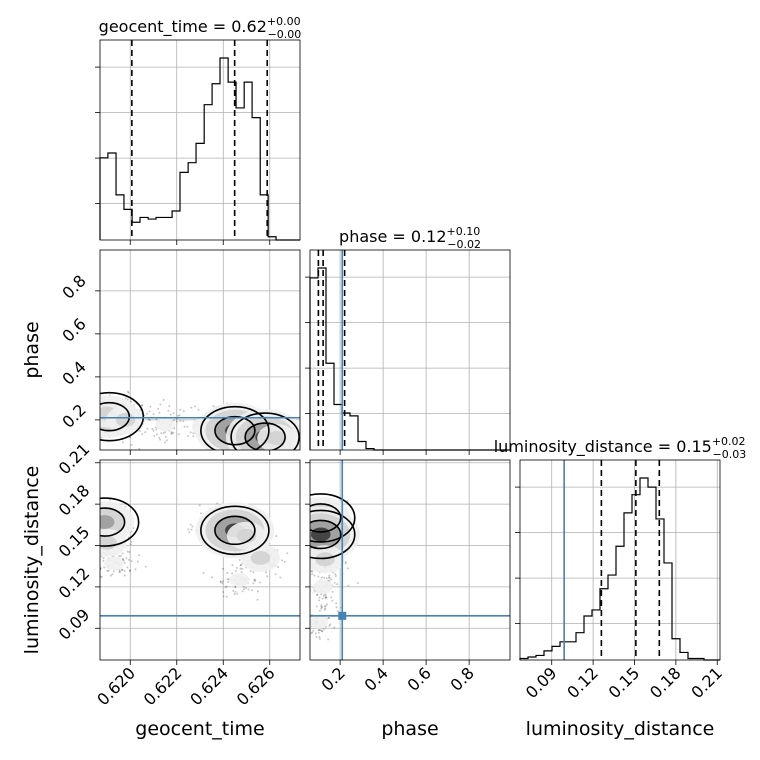 Image resolution: width=760 pixels, height=760 pixels. I want to click on y-tick-label: 0.2, so click(73, 415).